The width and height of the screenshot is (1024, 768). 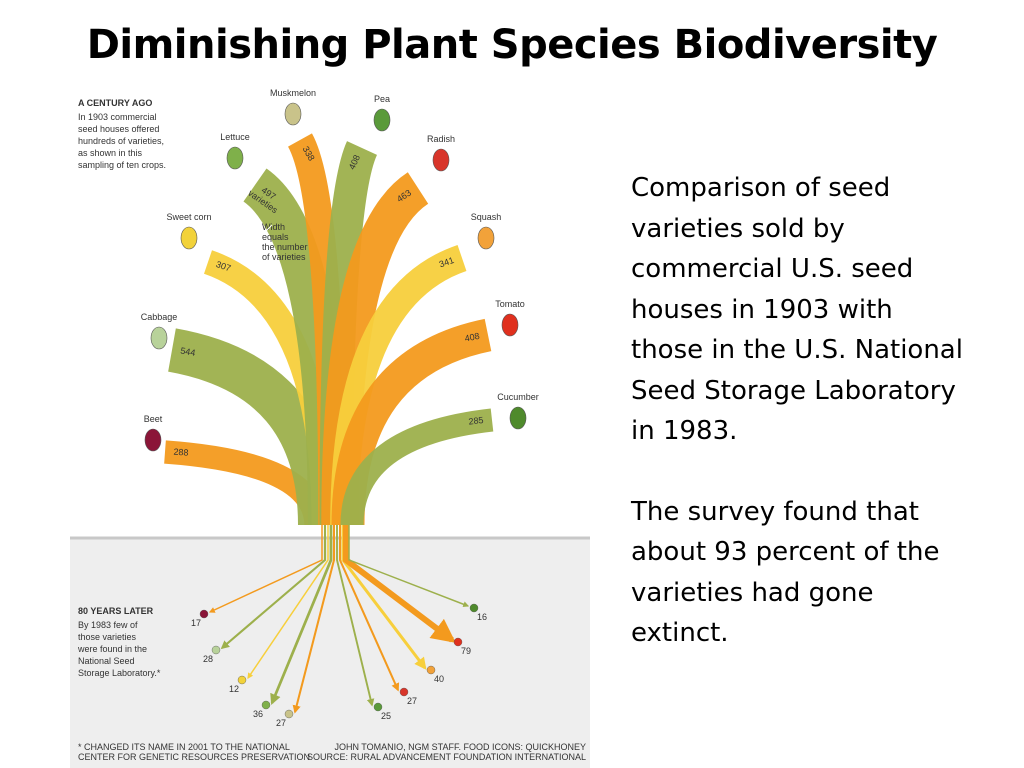 I want to click on varieties-1983: 16, so click(x=482, y=617).